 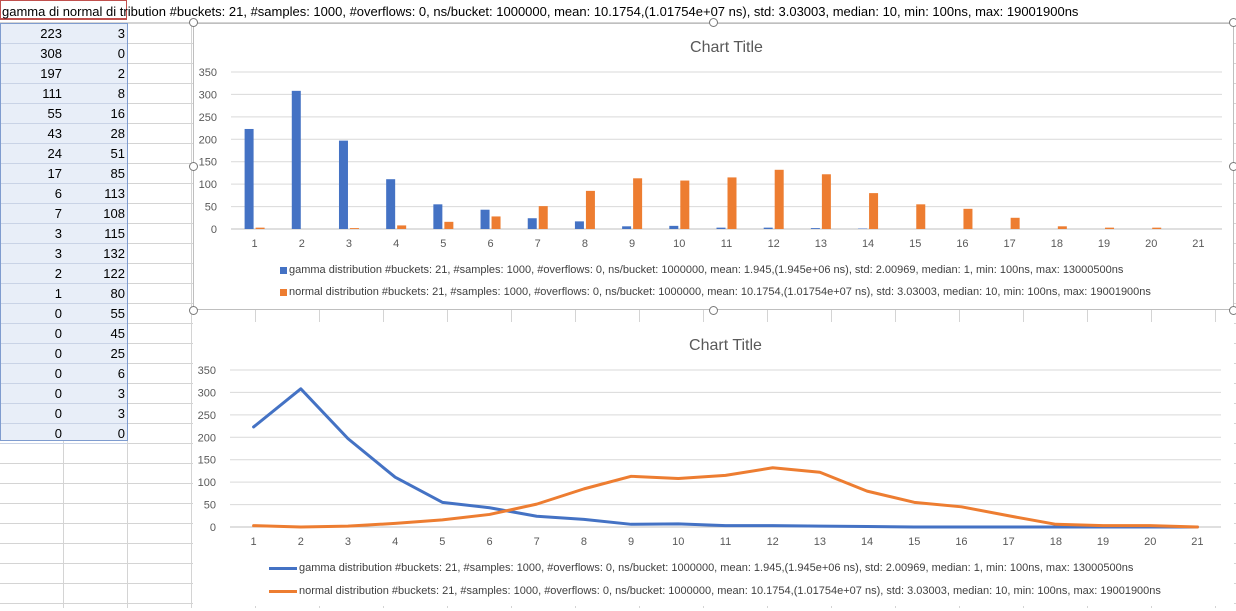 What do you see at coordinates (32, 214) in the screenshot?
I see `cell-gamma-value: 7` at bounding box center [32, 214].